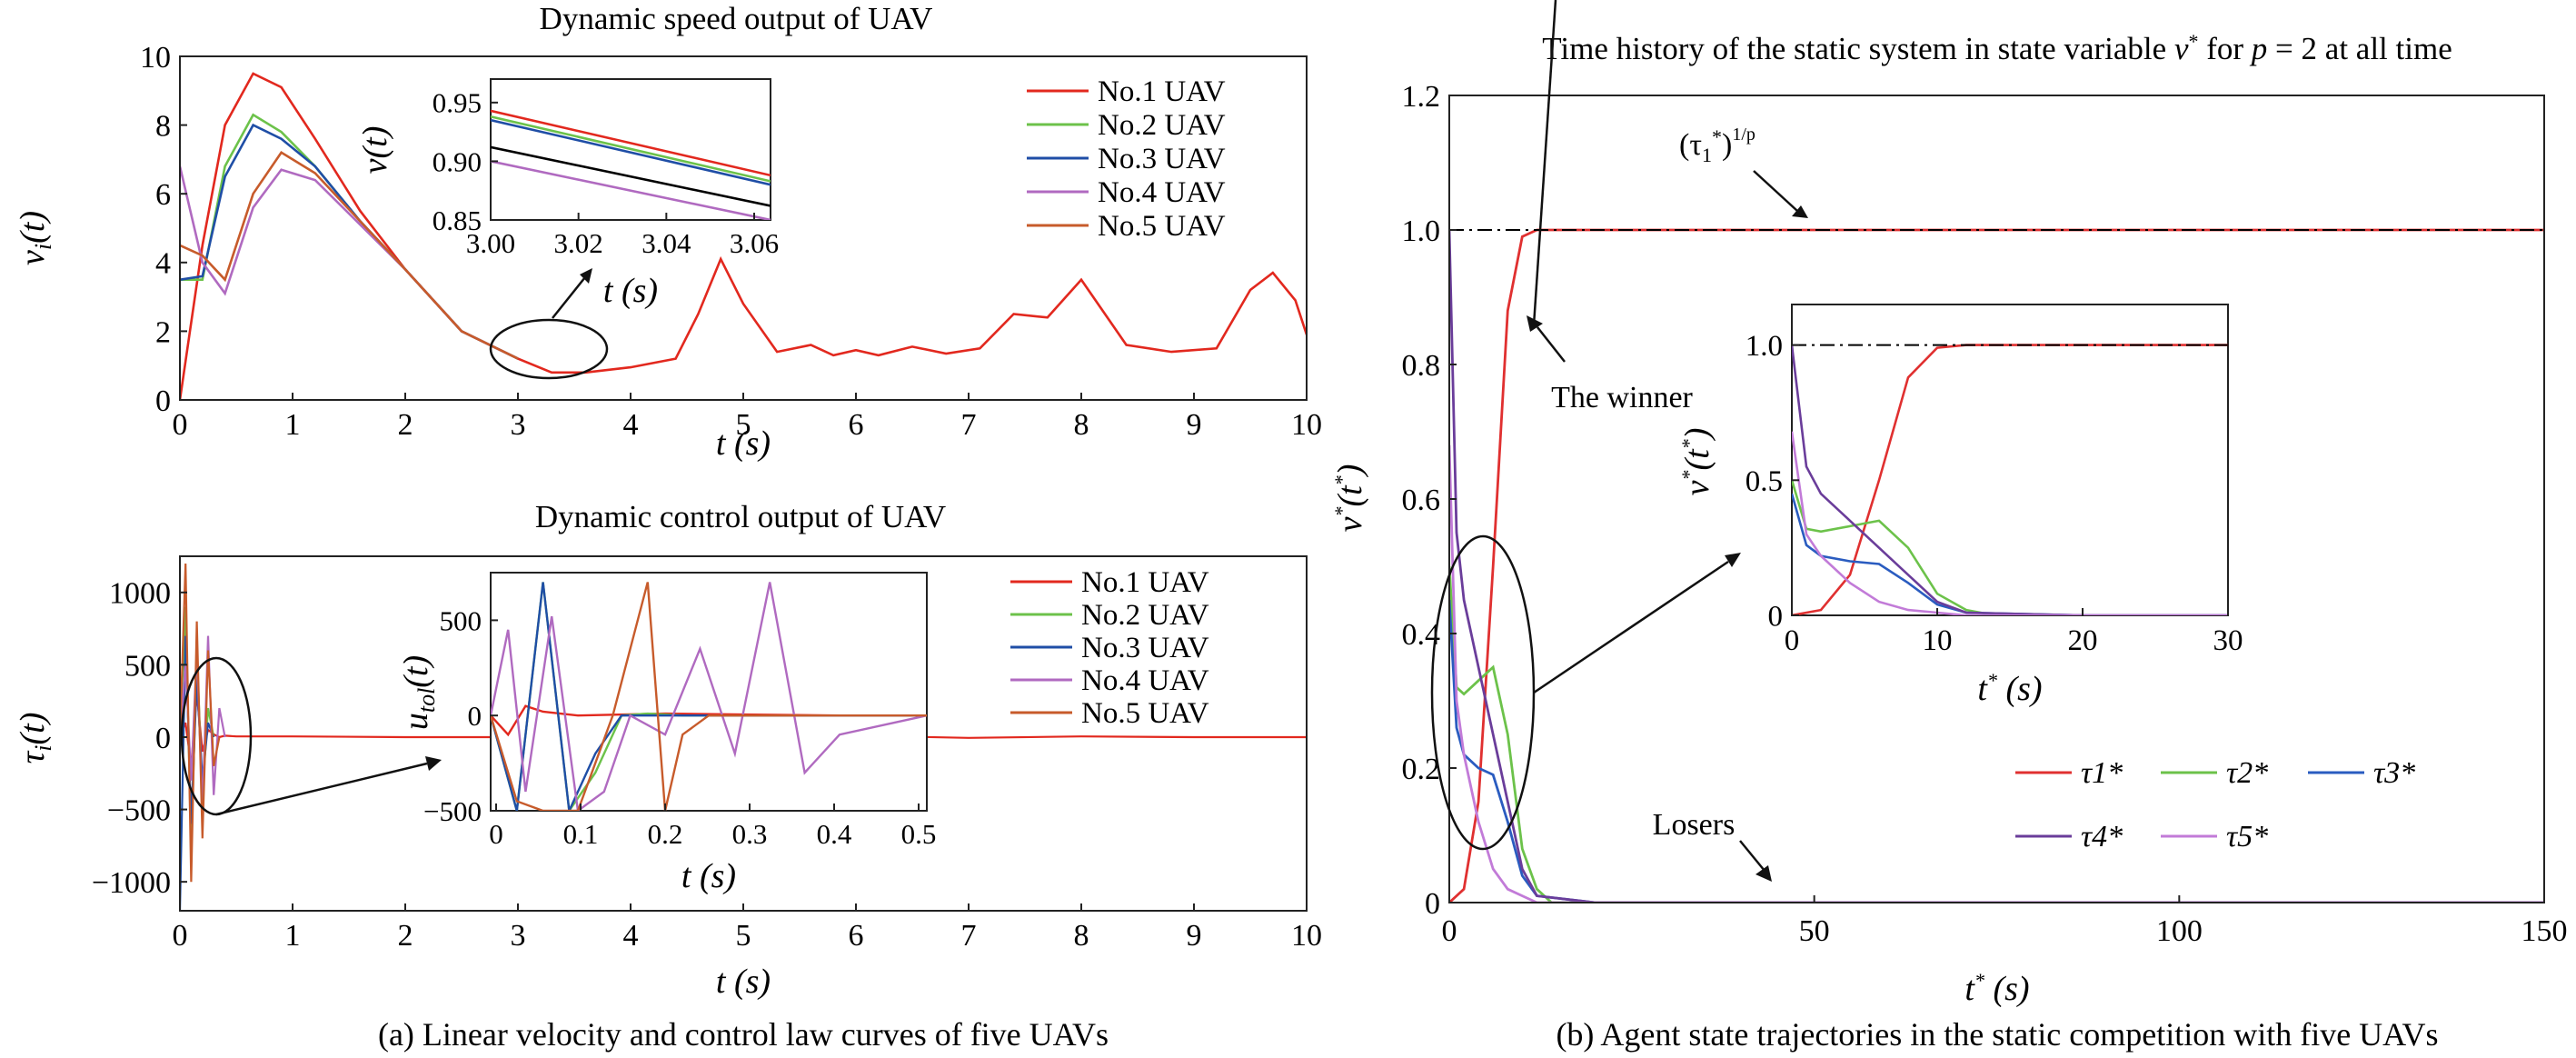 This screenshot has width=2576, height=1058. I want to click on control-x-tick-label: 2, so click(405, 936).